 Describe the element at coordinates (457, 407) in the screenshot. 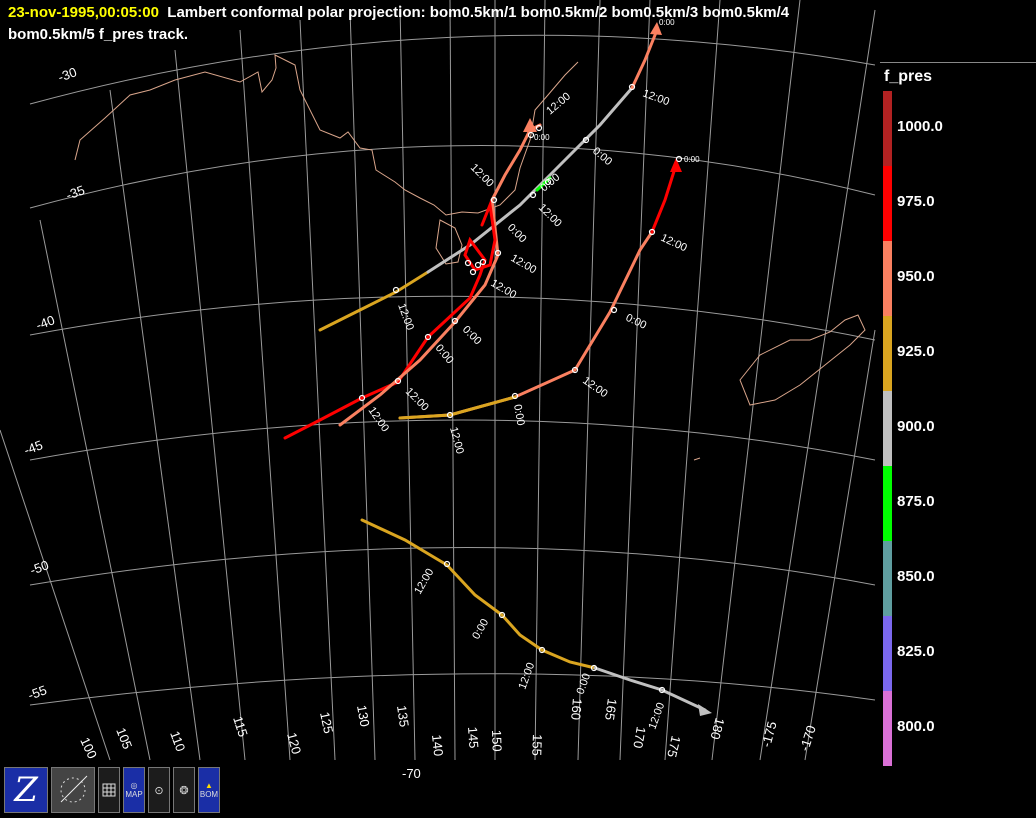

I see `track-4-tan` at that location.